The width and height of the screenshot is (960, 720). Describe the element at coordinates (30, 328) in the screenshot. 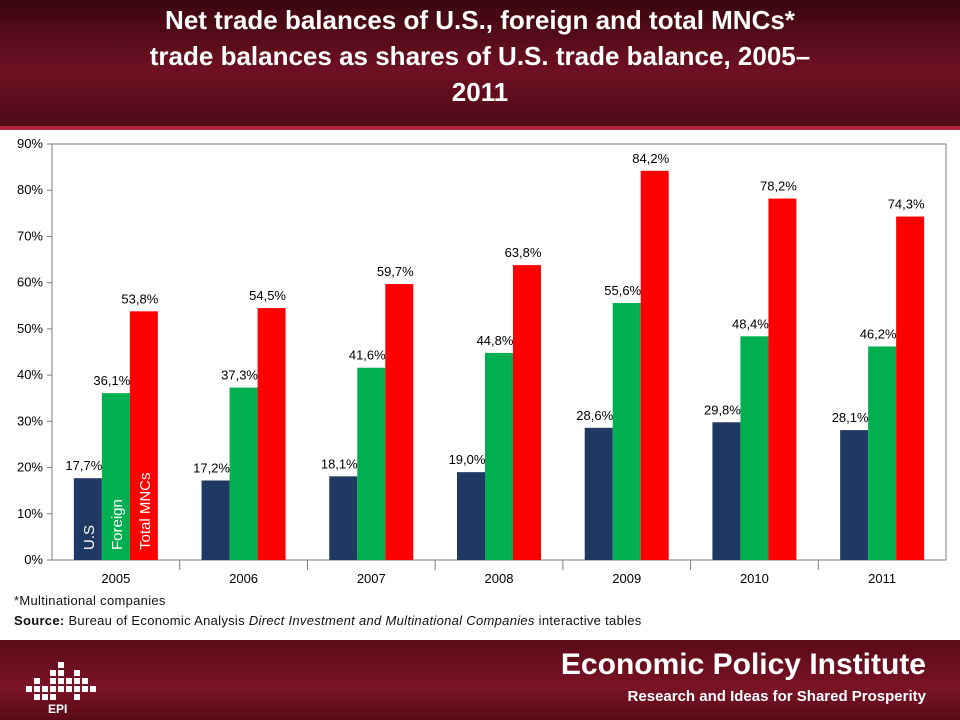

I see `y-tick-label: 50%` at that location.